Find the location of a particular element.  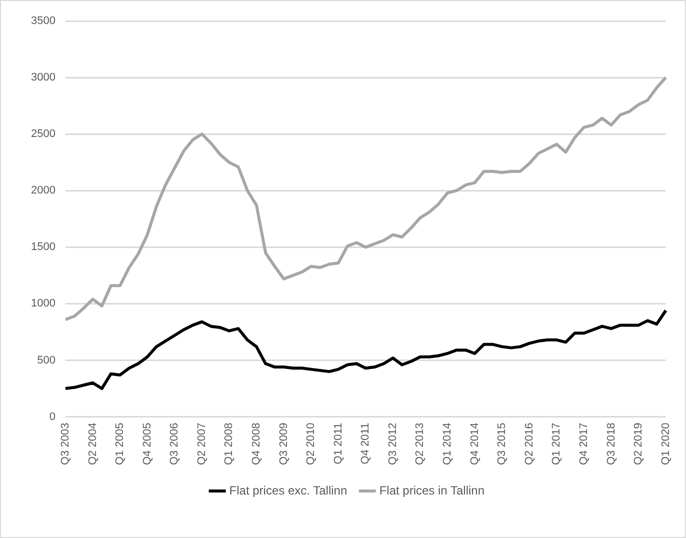

x-tick-label: Q4 2008 is located at coordinates (256, 443).